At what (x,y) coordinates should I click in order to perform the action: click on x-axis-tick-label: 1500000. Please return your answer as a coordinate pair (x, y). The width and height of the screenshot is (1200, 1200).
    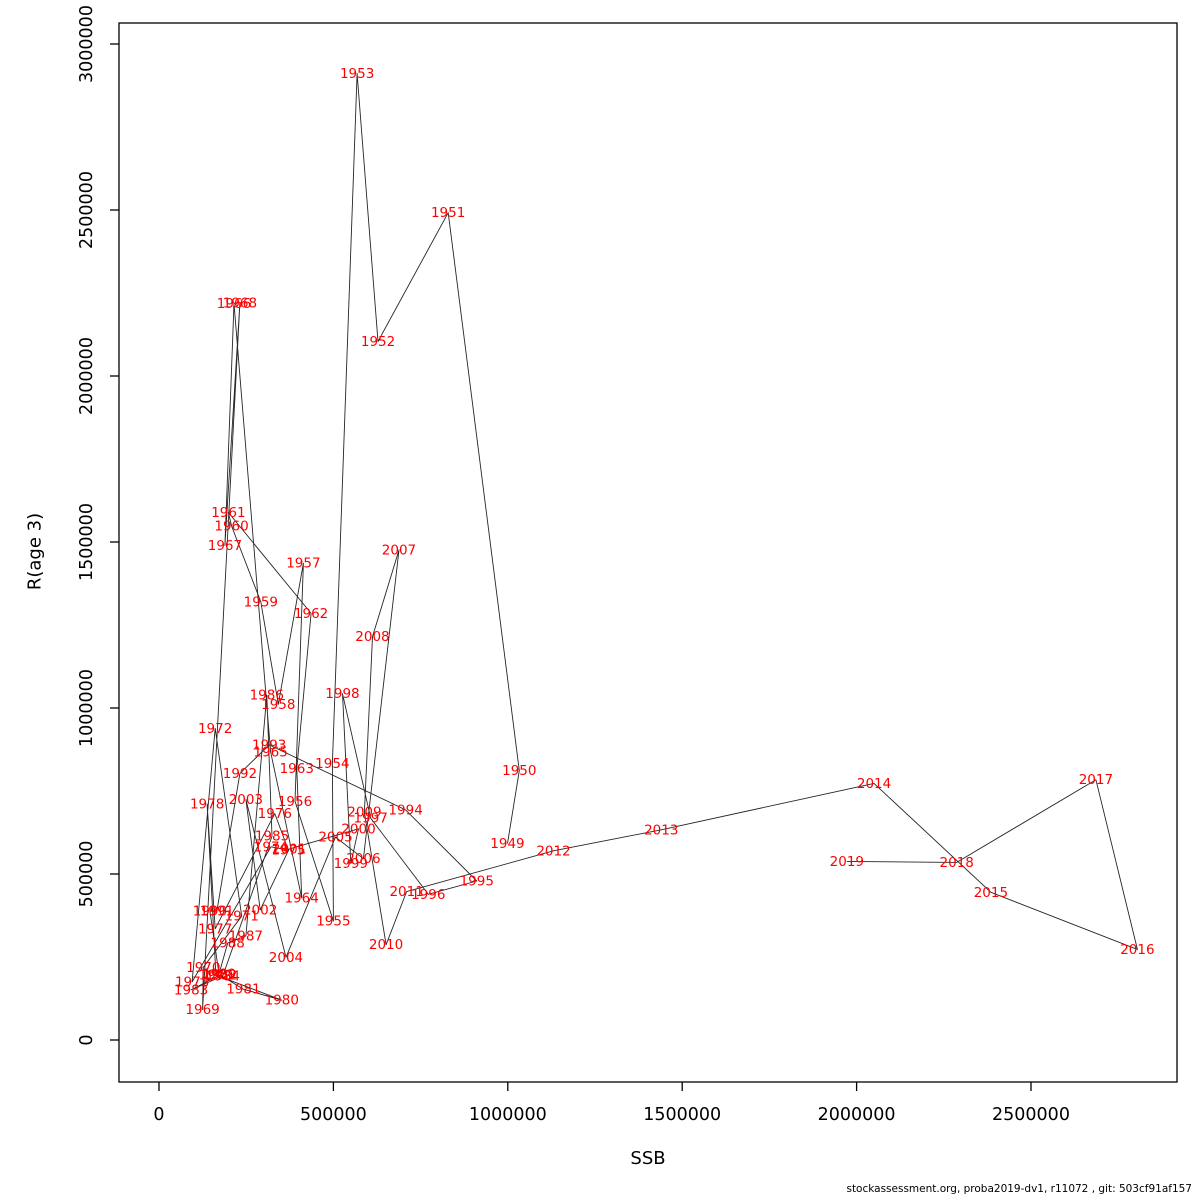
    Looking at the image, I should click on (682, 1115).